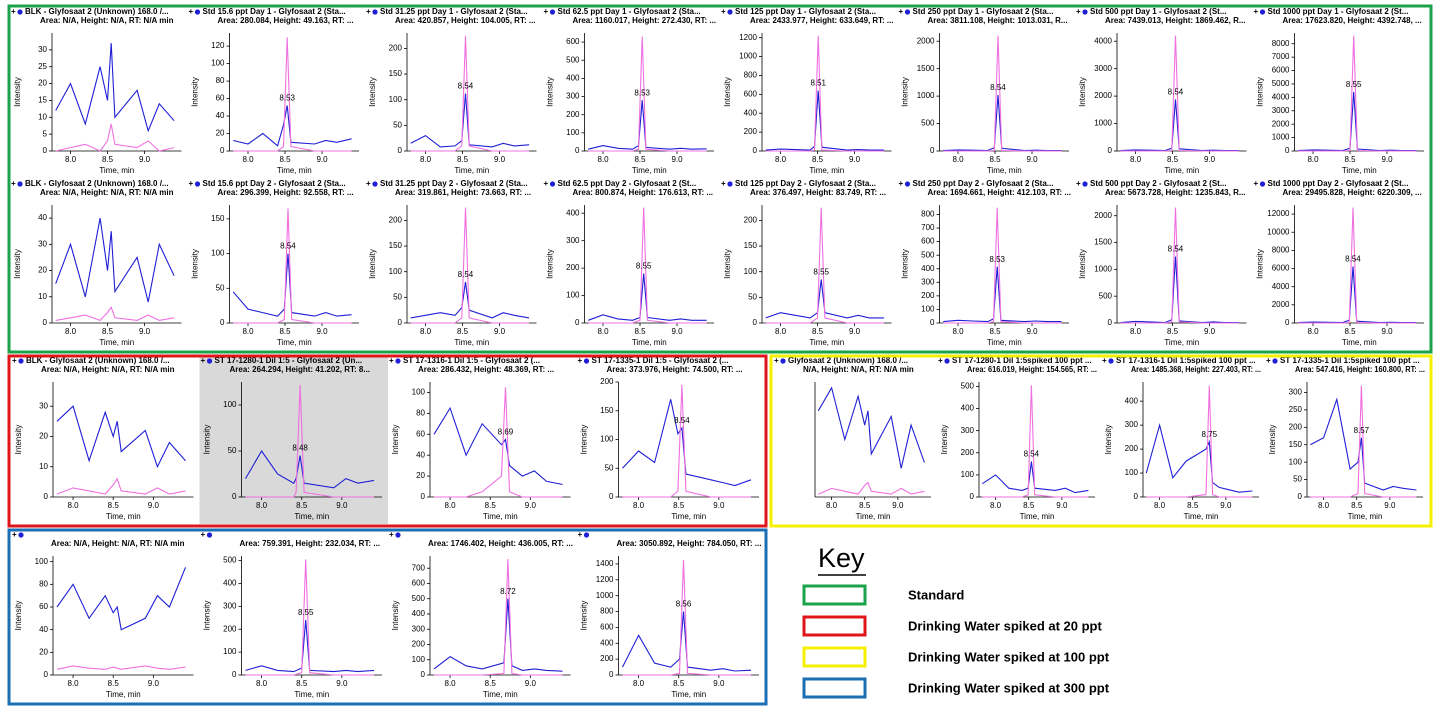 Image resolution: width=1434 pixels, height=706 pixels. Describe the element at coordinates (818, 83) in the screenshot. I see `peak-label: 8.51` at that location.